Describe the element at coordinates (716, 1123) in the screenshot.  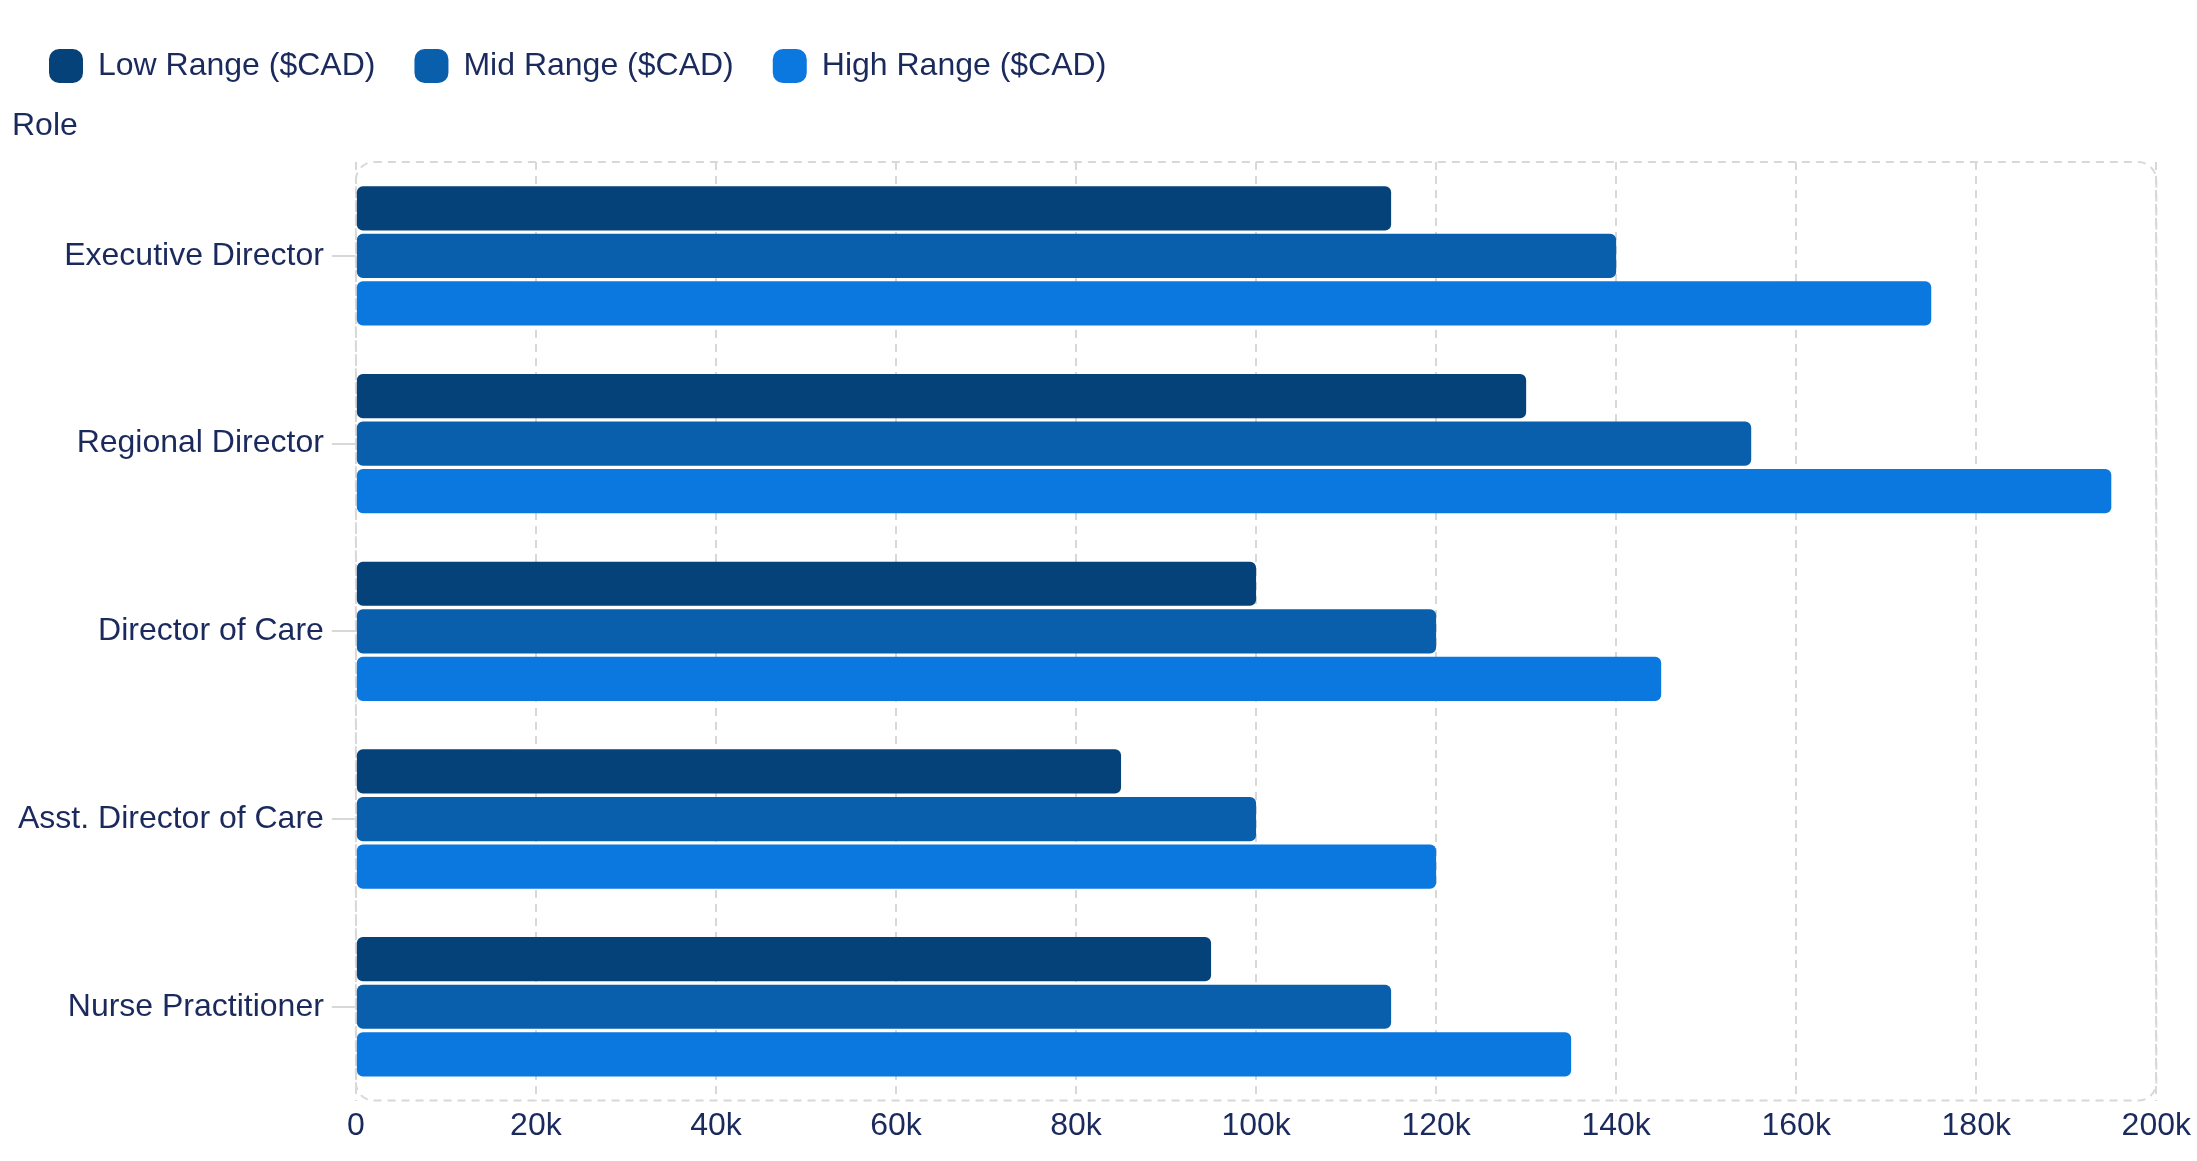
I see `x-tick-label: 40k` at that location.